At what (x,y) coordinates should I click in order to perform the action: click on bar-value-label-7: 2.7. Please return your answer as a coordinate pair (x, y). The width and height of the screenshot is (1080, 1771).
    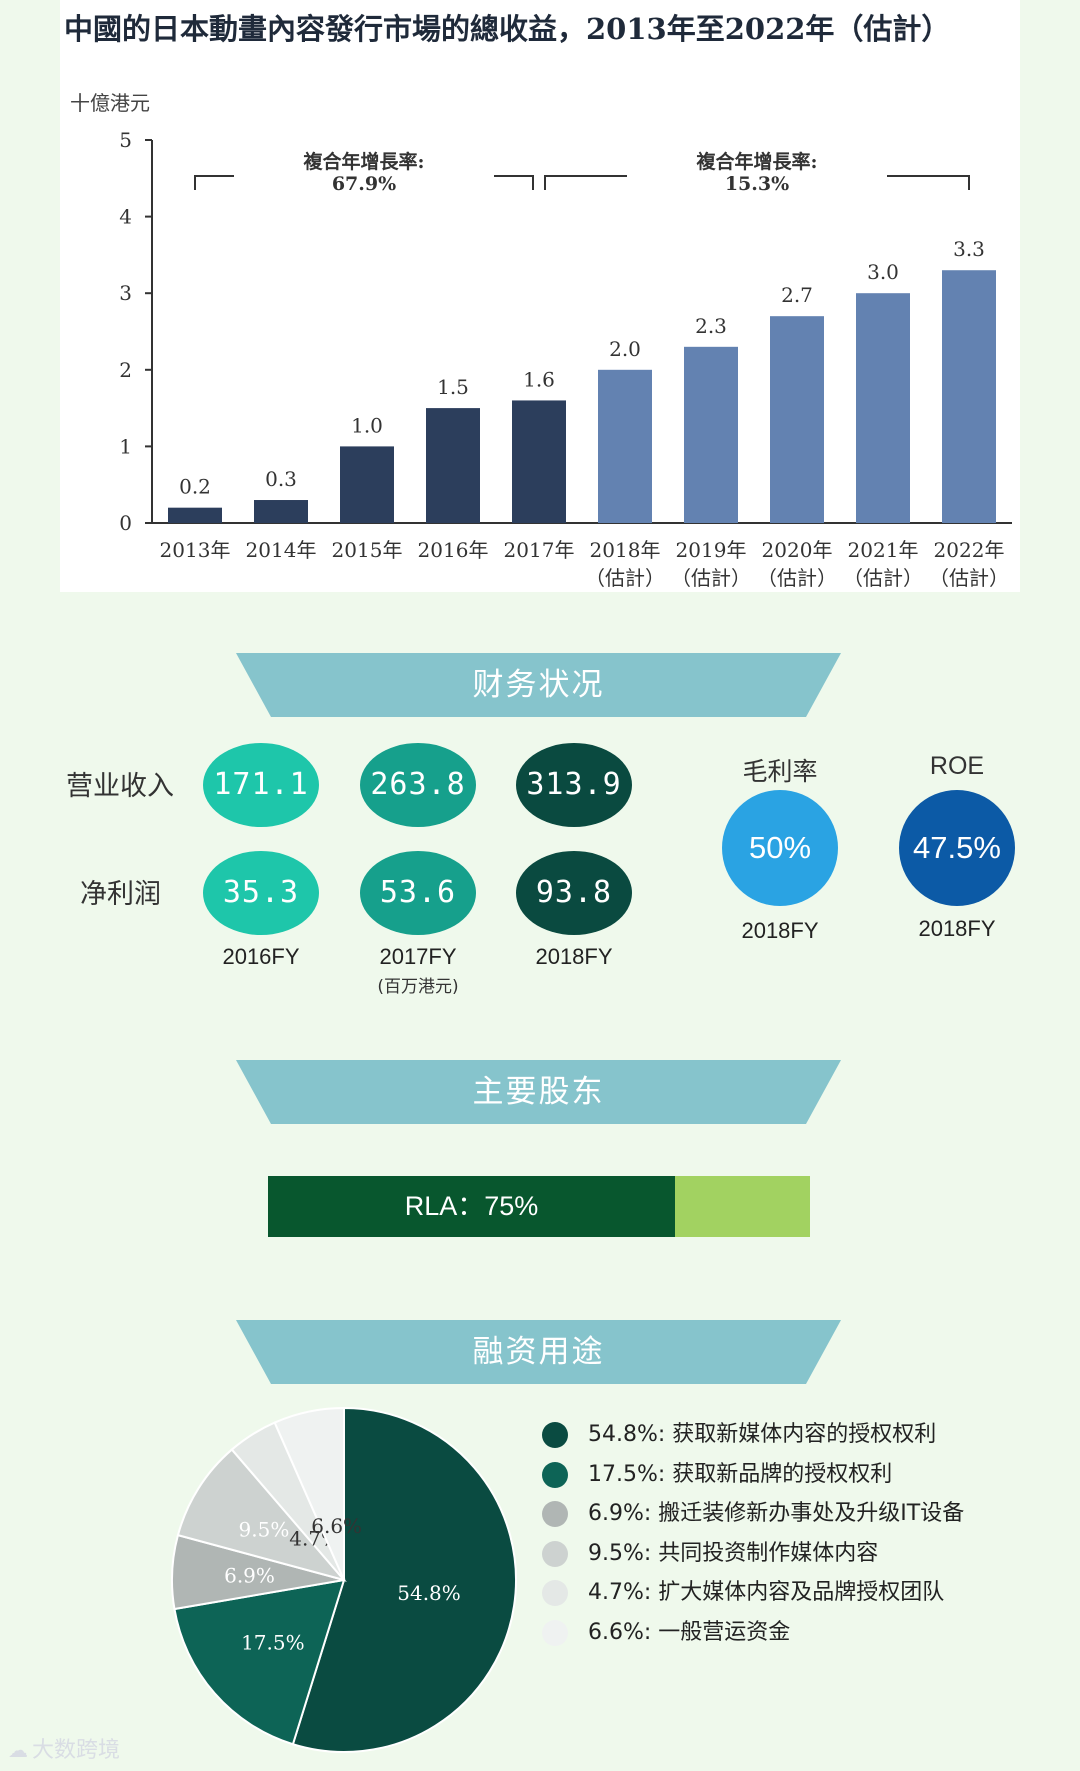
    Looking at the image, I should click on (797, 295).